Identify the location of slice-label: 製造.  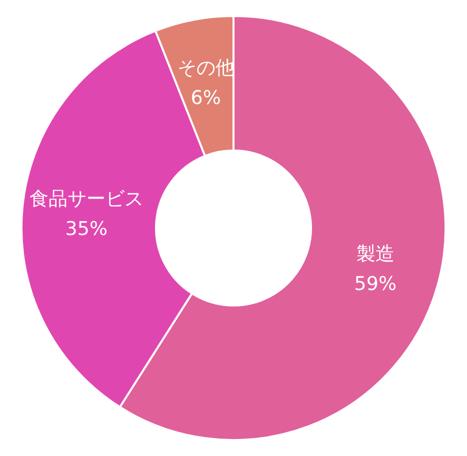
(375, 254).